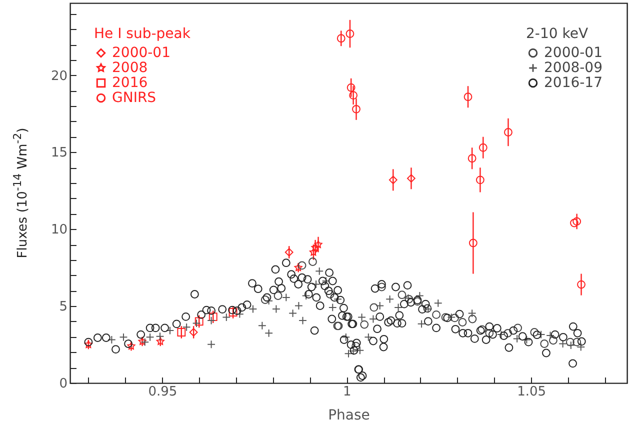 This screenshot has height=443, width=641. Describe the element at coordinates (163, 392) in the screenshot. I see `x-tick-label: 0.95` at that location.